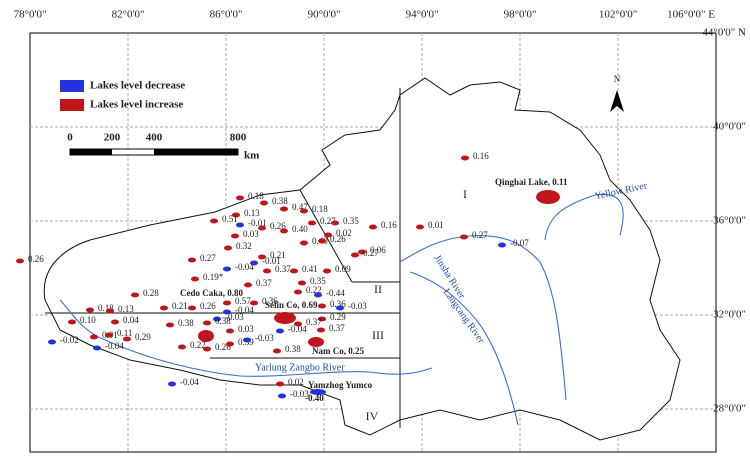  Describe the element at coordinates (378, 335) in the screenshot. I see `region-label: III` at that location.